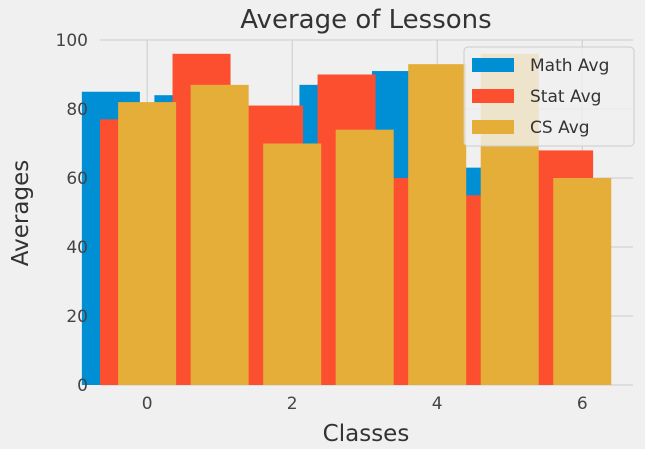  What do you see at coordinates (365, 404) in the screenshot?
I see `x-tick-labels: 0 2 4 6` at bounding box center [365, 404].